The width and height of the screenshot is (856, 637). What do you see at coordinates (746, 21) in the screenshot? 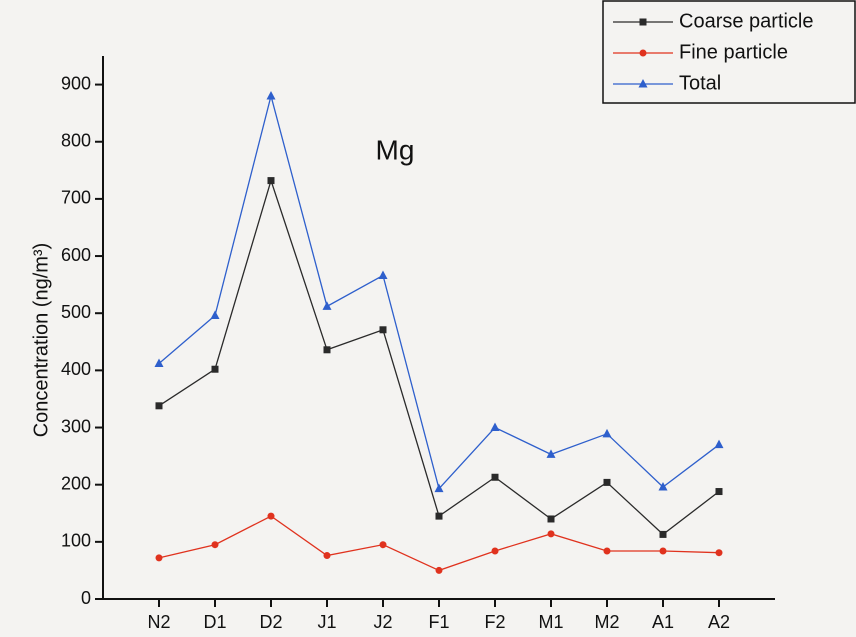
I see `legend-label: Coarse particle` at bounding box center [746, 21].